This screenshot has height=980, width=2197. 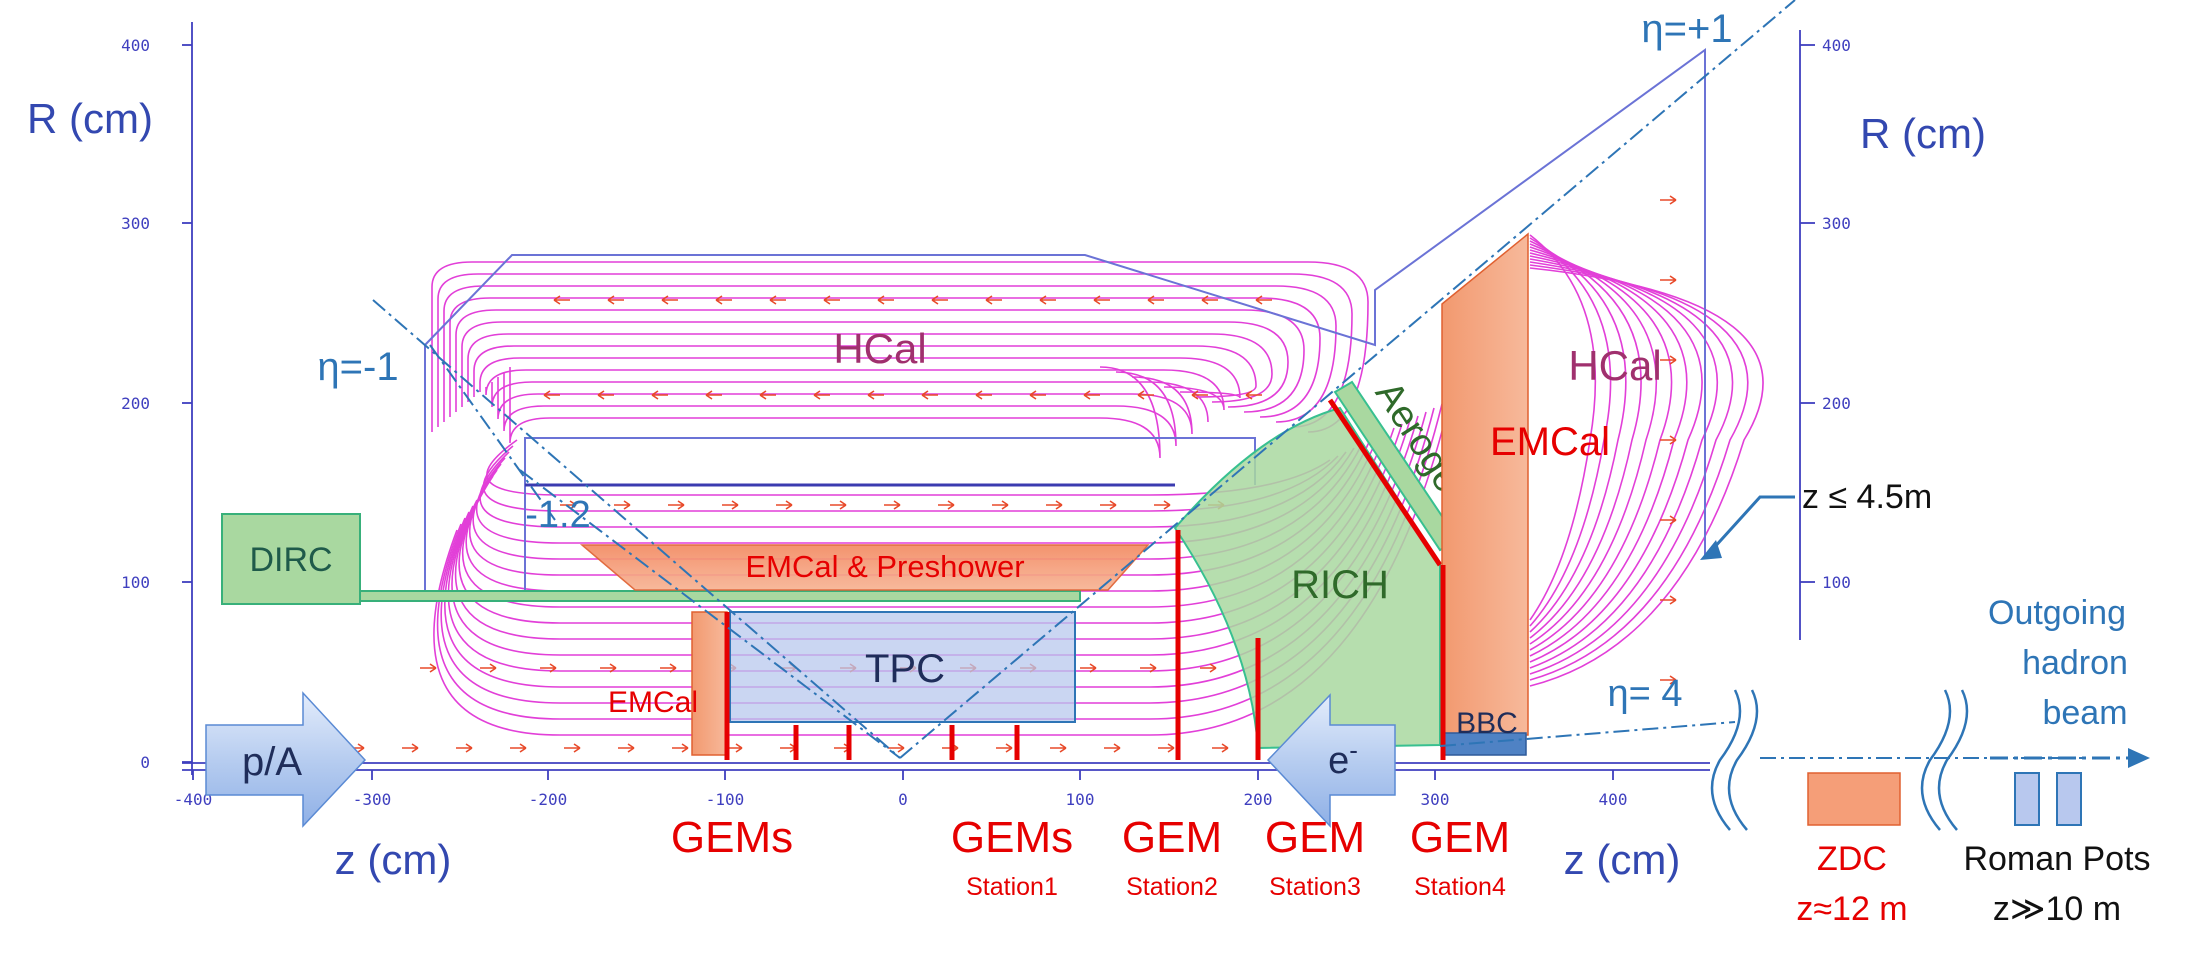 I want to click on r-tick-label: 400, so click(x=135, y=45).